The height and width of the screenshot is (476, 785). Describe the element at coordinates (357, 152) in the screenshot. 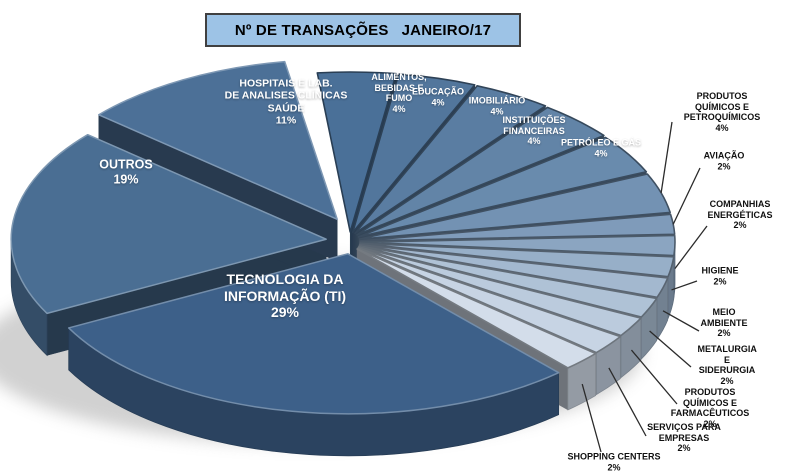

I see `pie-slice-alimentos-bebidas-e-fumo` at that location.